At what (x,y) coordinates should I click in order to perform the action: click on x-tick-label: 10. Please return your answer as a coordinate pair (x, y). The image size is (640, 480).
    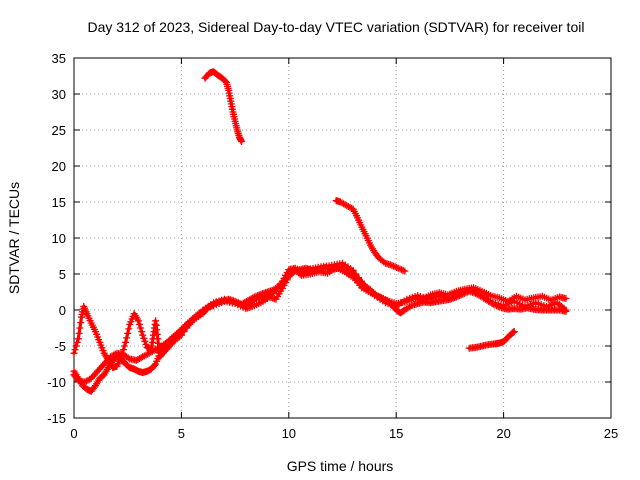
    Looking at the image, I should click on (289, 433).